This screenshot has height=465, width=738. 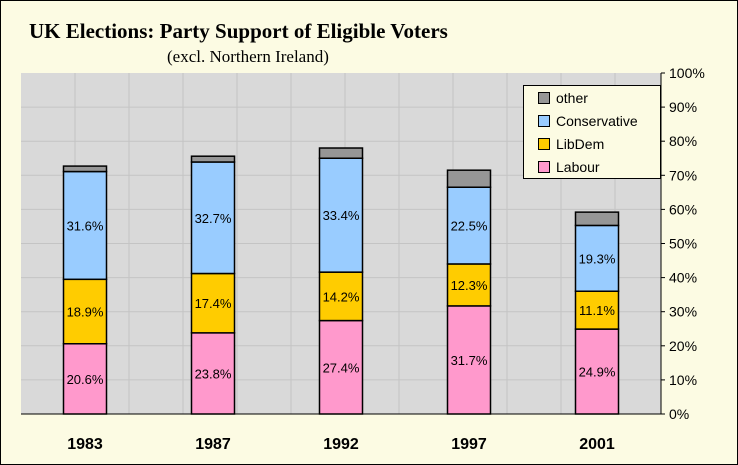 I want to click on data-label: 17.4%, so click(x=213, y=303).